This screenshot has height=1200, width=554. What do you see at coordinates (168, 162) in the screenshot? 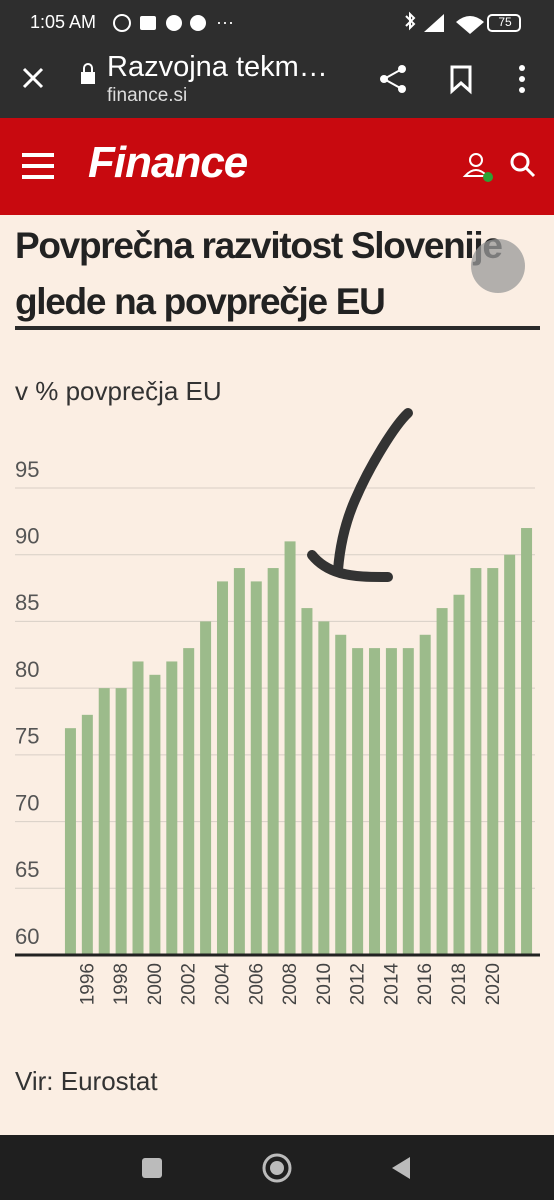
I see `site-logo: Finance` at bounding box center [168, 162].